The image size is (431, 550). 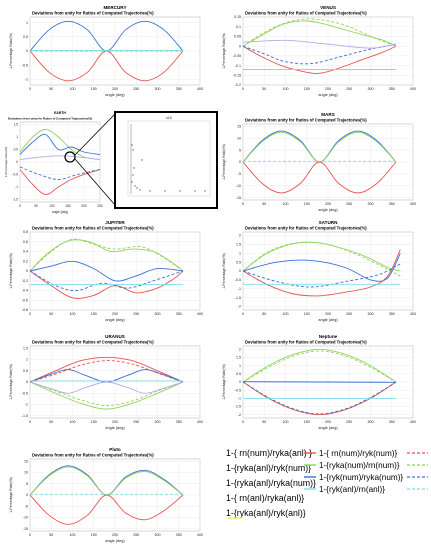 What do you see at coordinates (269, 453) in the screenshot?
I see `legend-label: 1-{ rn(num)/ryka(anl) }` at bounding box center [269, 453].